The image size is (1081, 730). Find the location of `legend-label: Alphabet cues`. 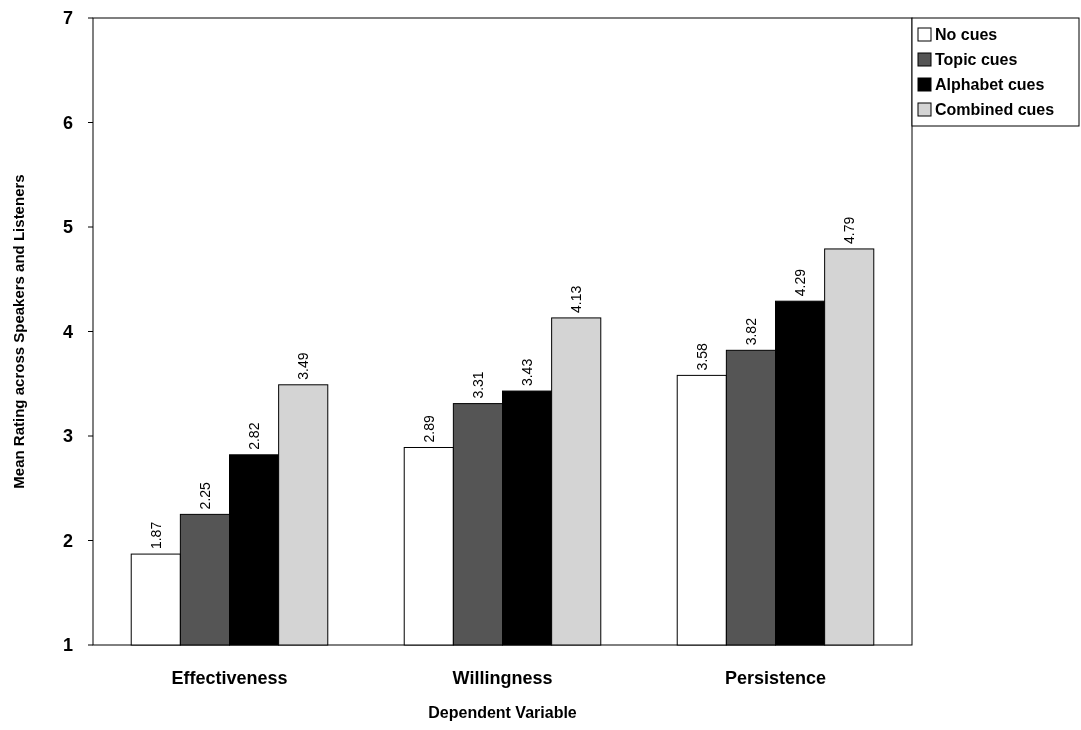

legend-label: Alphabet cues is located at coordinates (990, 84).